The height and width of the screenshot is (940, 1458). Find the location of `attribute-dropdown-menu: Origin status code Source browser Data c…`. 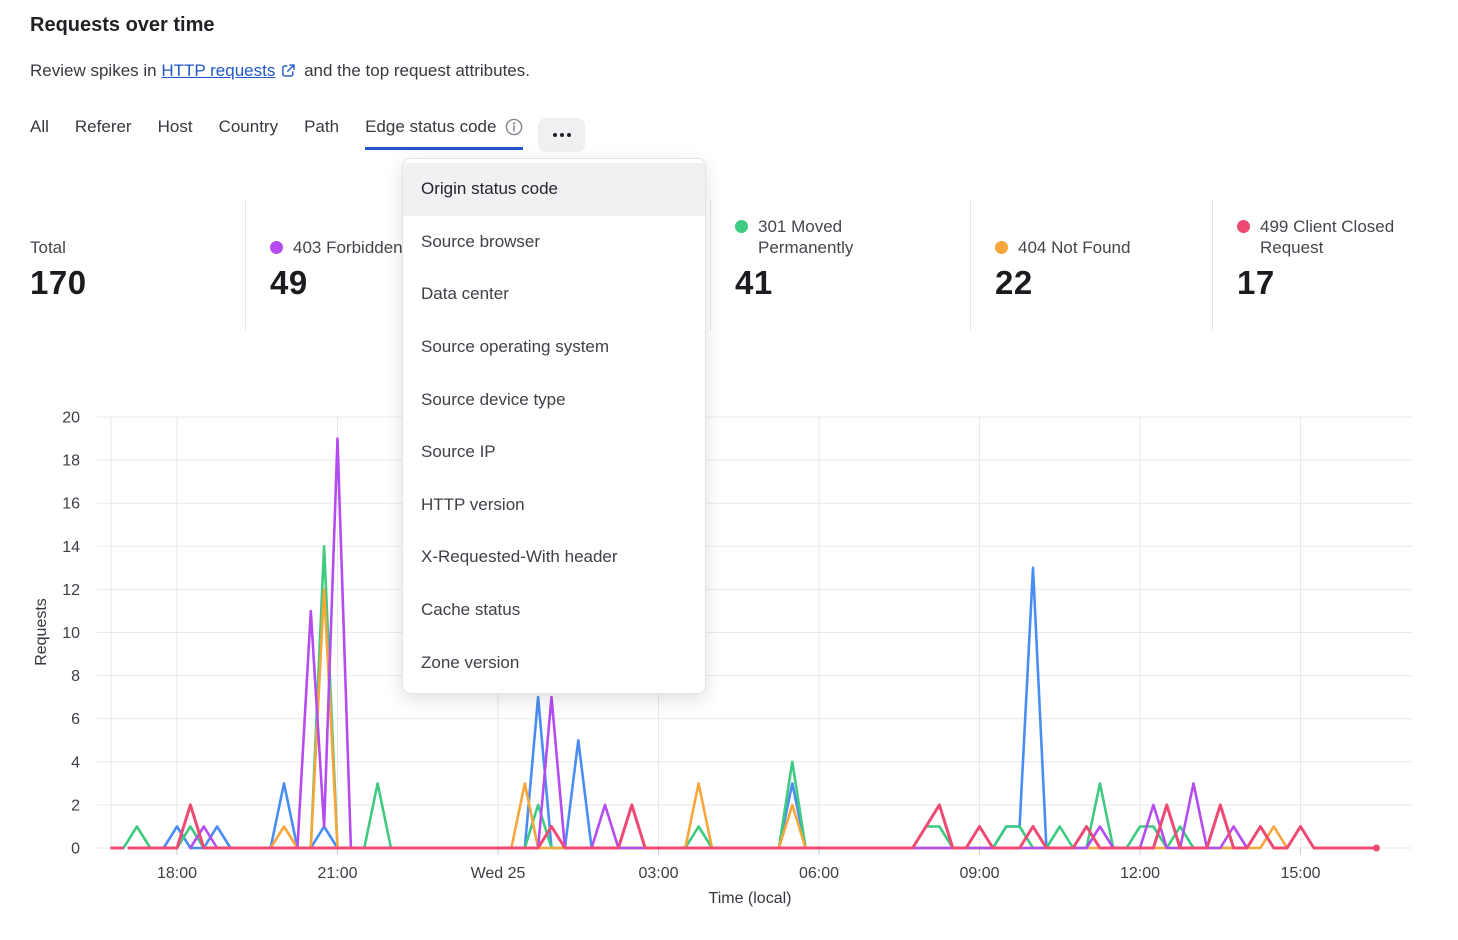

attribute-dropdown-menu: Origin status code Source browser Data c… is located at coordinates (554, 426).